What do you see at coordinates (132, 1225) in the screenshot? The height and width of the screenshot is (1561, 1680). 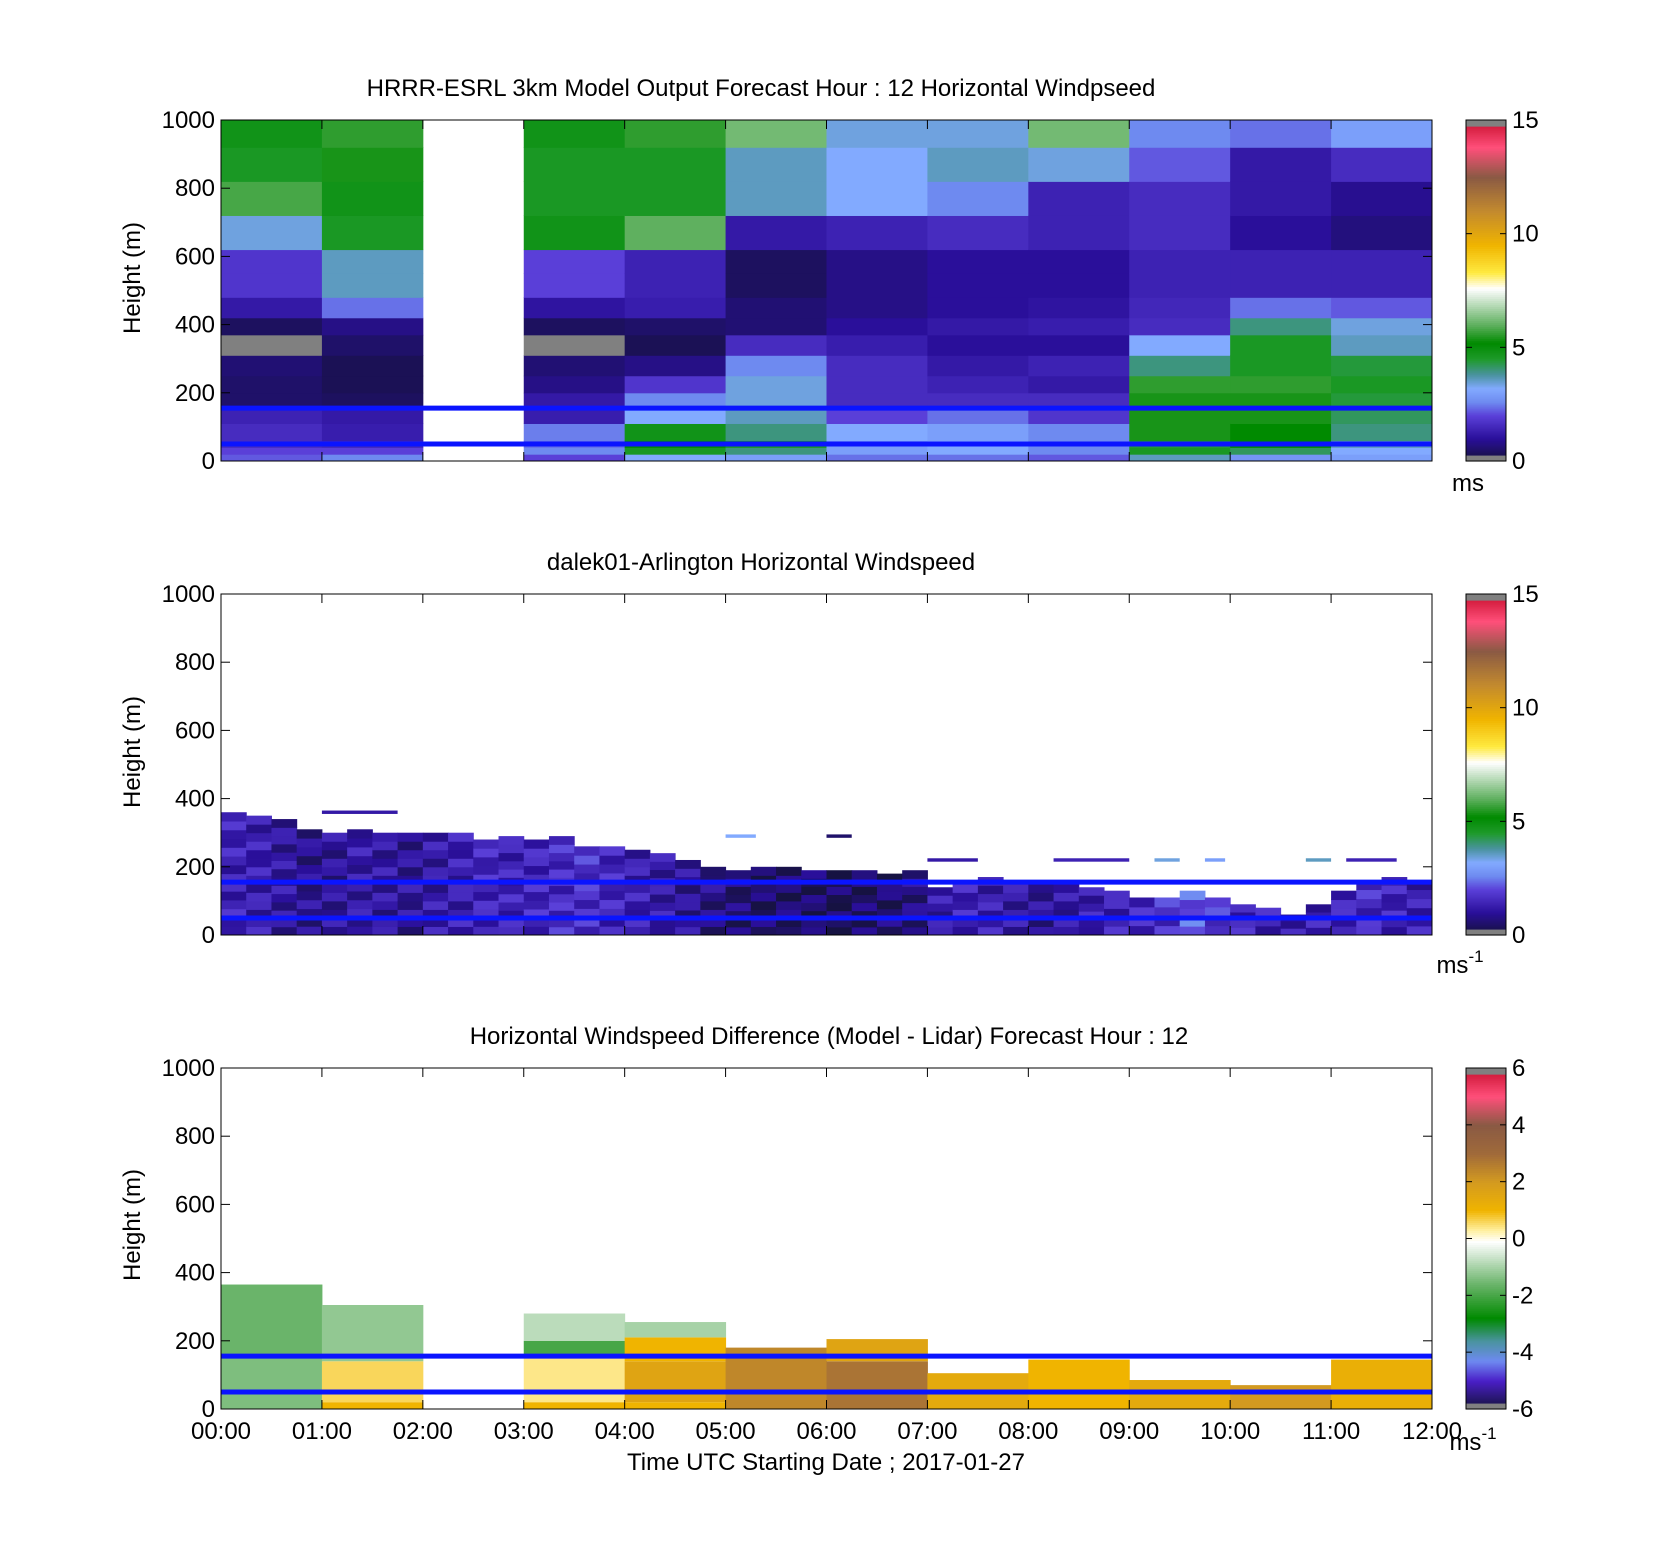 I see `difference-panel-ylabel: Height (m)` at bounding box center [132, 1225].